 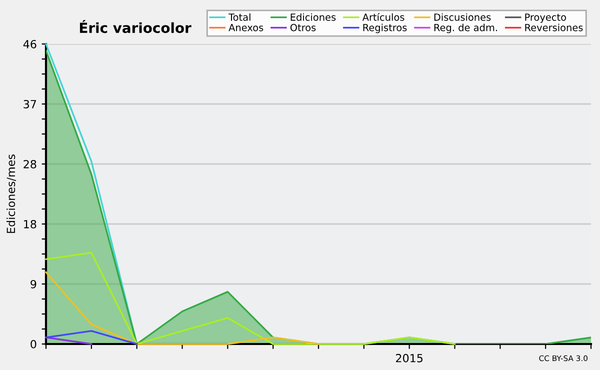 I want to click on legend-label: Registros, so click(x=385, y=29).